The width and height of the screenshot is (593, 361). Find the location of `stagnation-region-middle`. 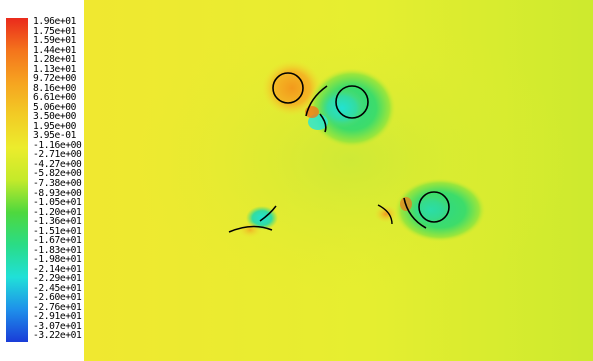

stagnation-region-middle is located at coordinates (386, 214).